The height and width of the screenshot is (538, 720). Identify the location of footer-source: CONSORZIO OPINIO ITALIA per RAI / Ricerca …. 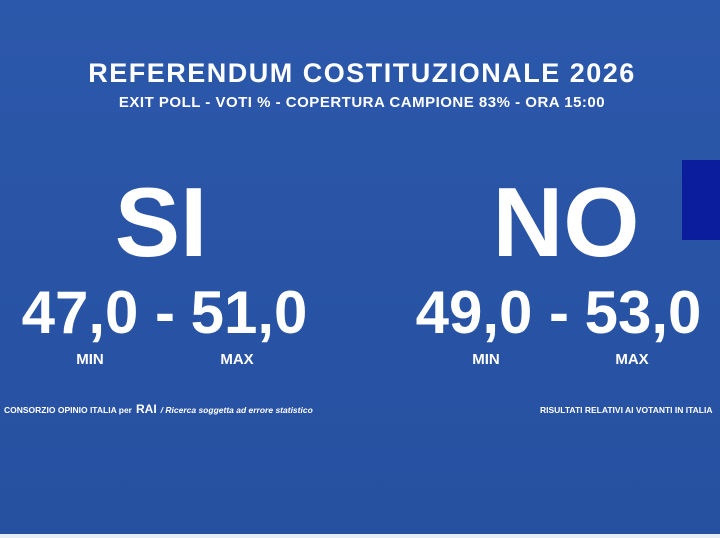
(158, 409).